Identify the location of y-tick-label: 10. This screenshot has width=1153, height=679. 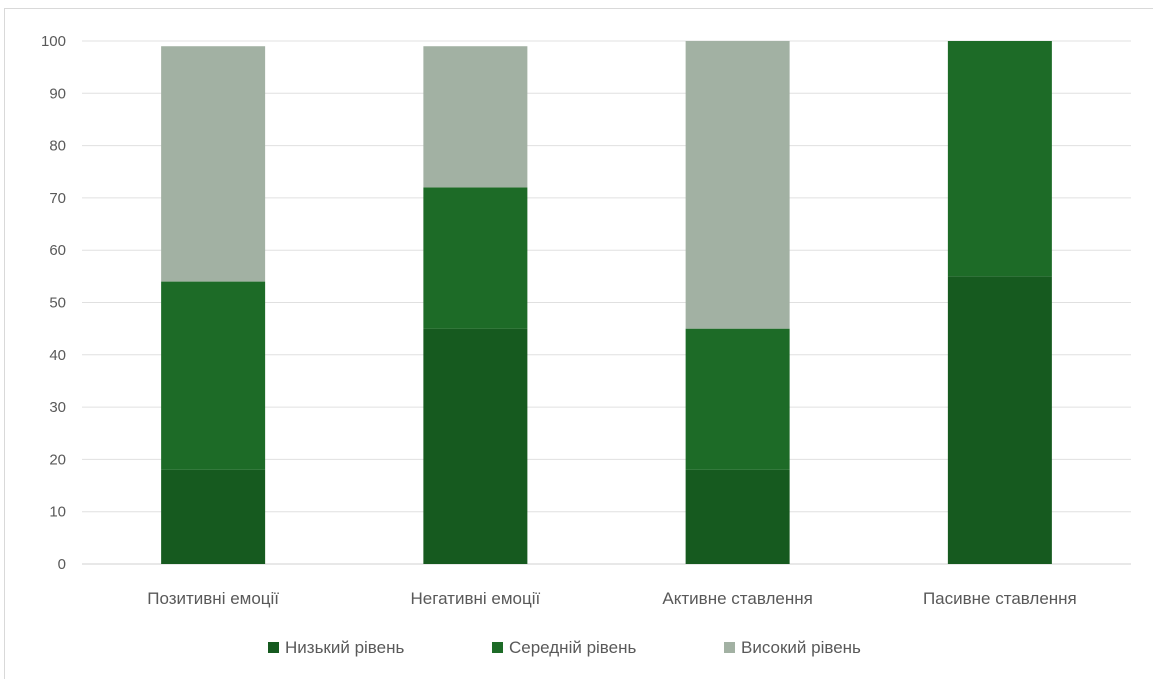
(57, 512).